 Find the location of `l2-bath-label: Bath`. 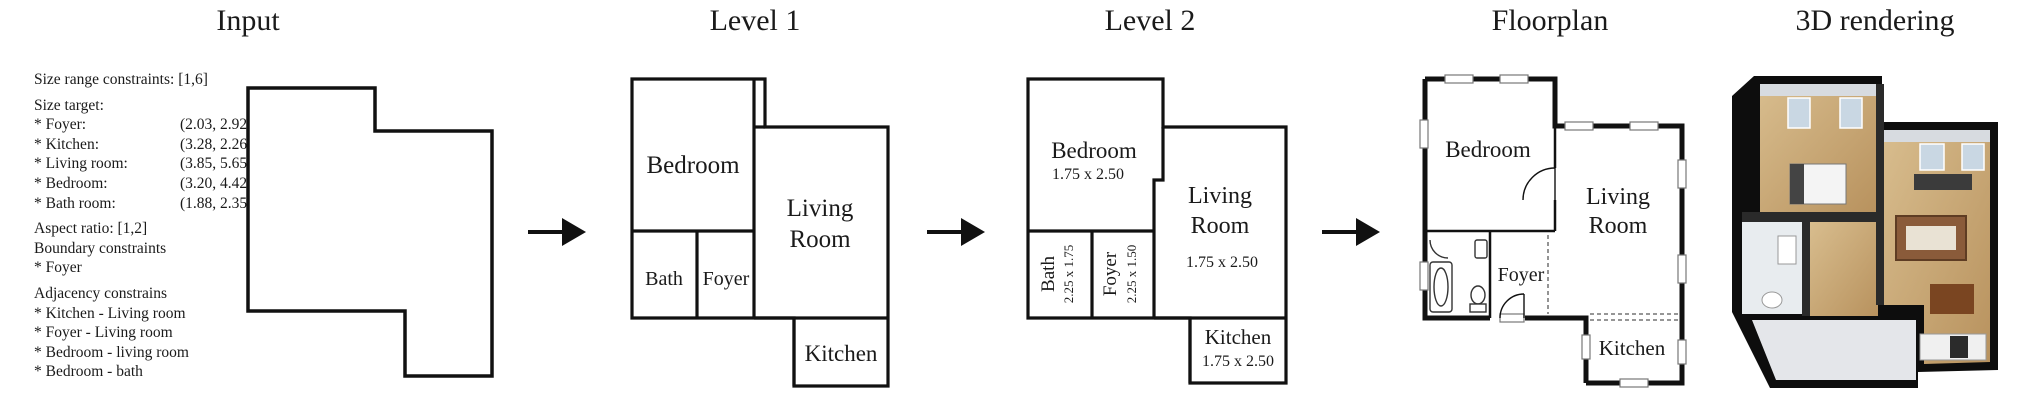

l2-bath-label: Bath is located at coordinates (1048, 274).